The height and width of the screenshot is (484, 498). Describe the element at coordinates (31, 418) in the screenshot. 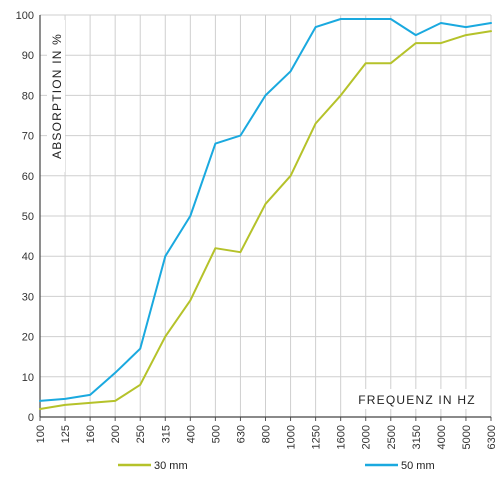

I see `y-tick-label: 0` at that location.